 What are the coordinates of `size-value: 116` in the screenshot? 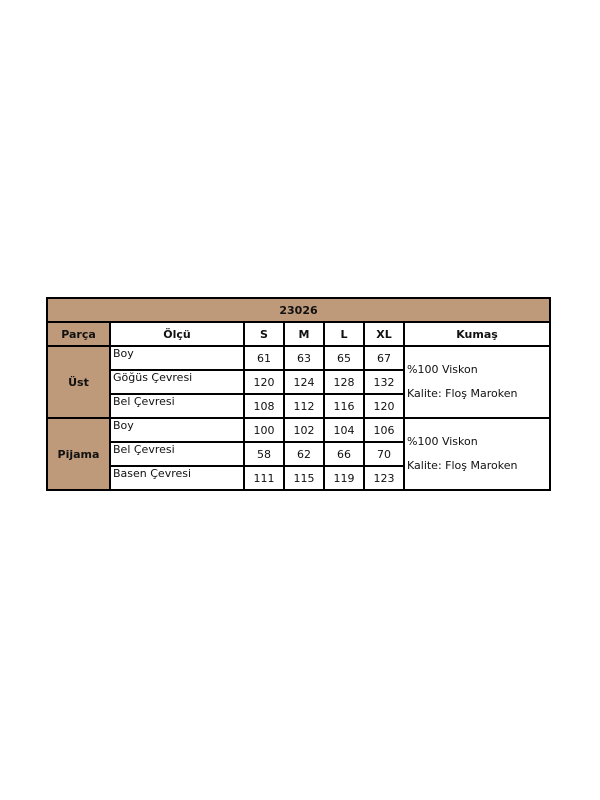 It's located at (344, 406).